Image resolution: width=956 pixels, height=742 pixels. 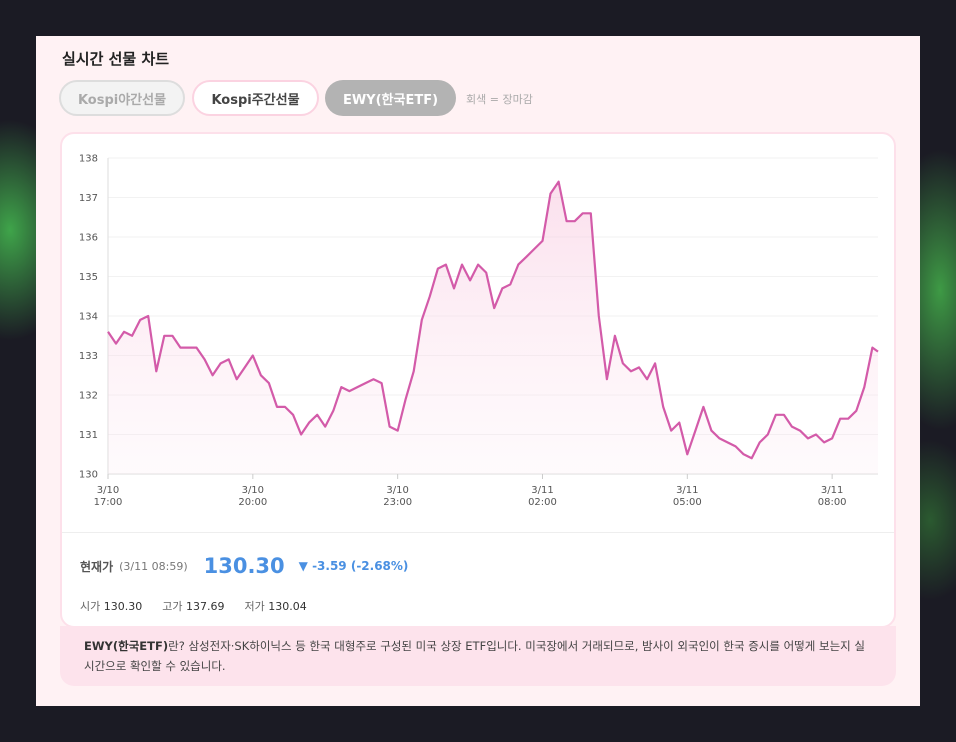 I want to click on legend-note: 회색 = 장마감, so click(x=499, y=99).